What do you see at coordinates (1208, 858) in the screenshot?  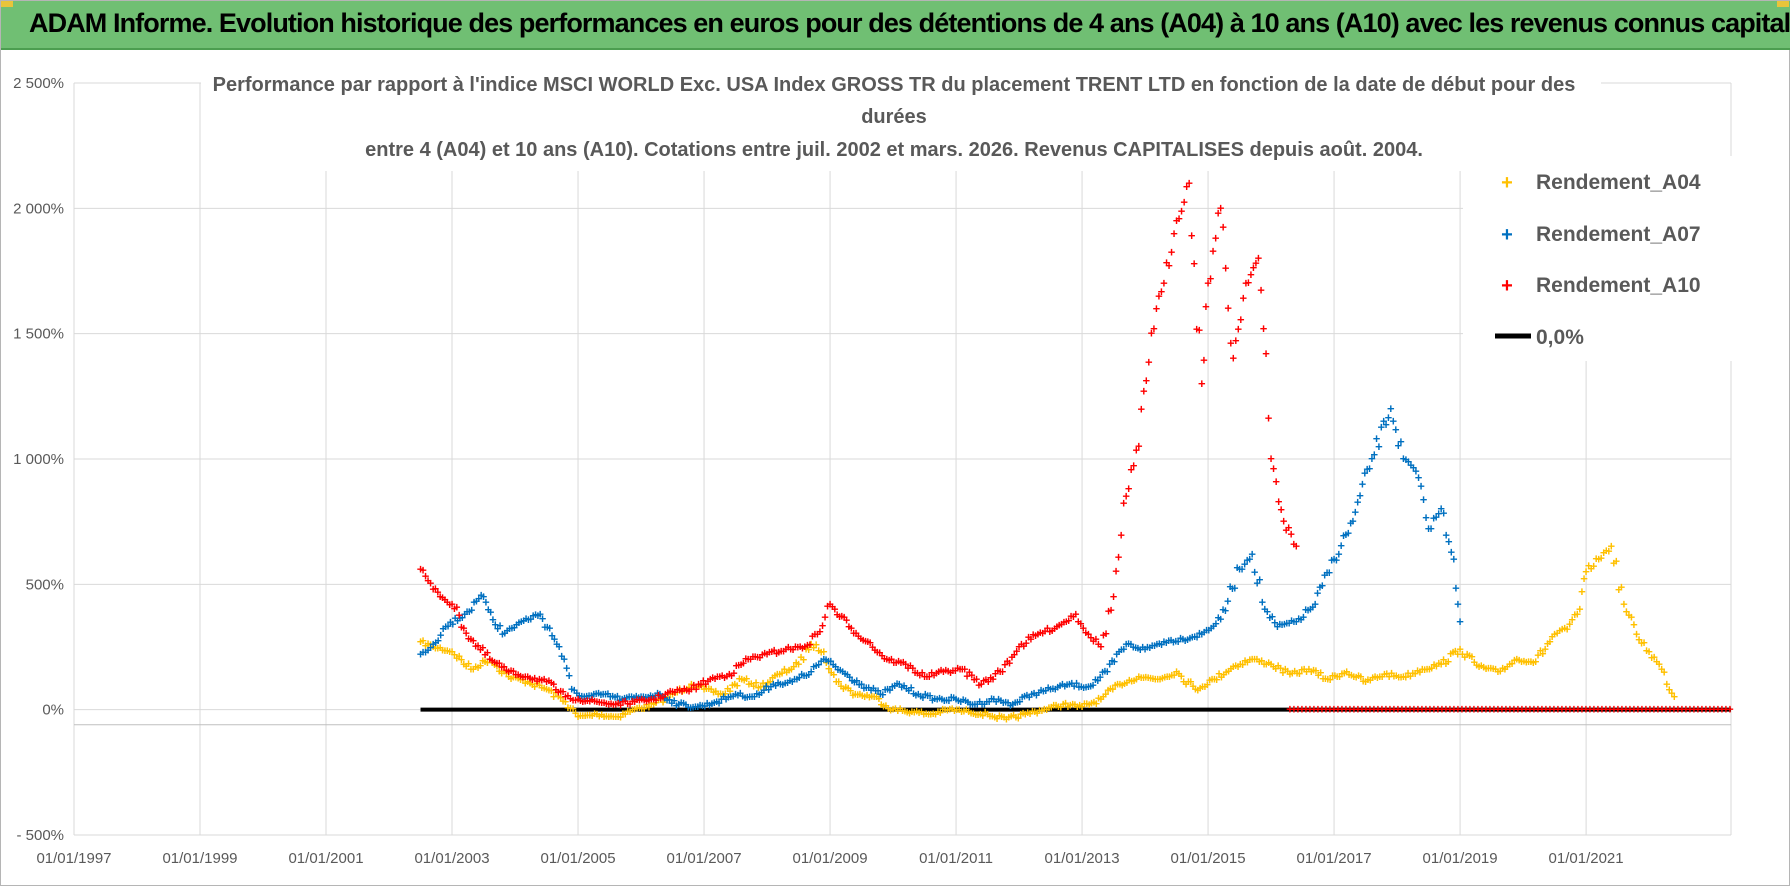 I see `x-tick-label: 01/01/2015` at bounding box center [1208, 858].